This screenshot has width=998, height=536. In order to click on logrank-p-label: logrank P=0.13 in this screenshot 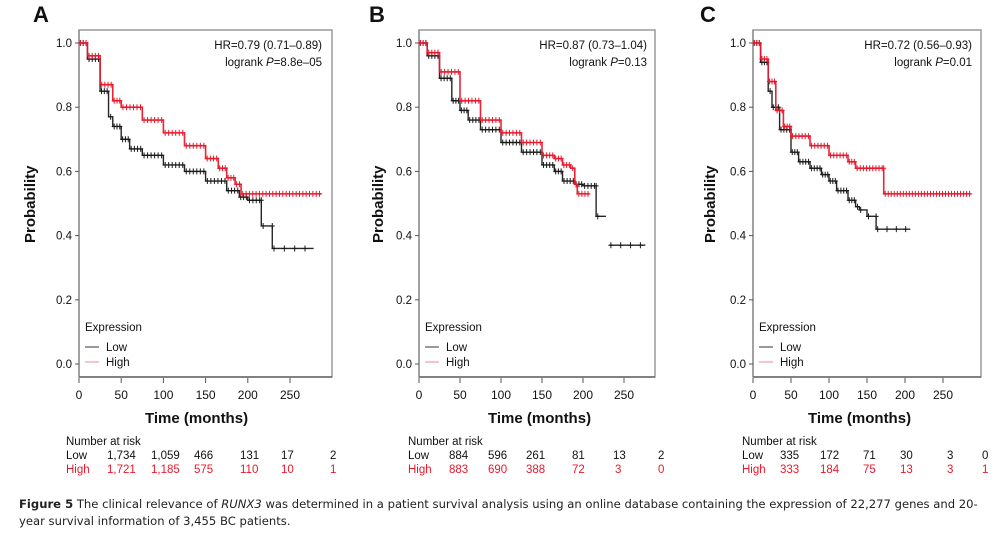, I will do `click(608, 63)`.